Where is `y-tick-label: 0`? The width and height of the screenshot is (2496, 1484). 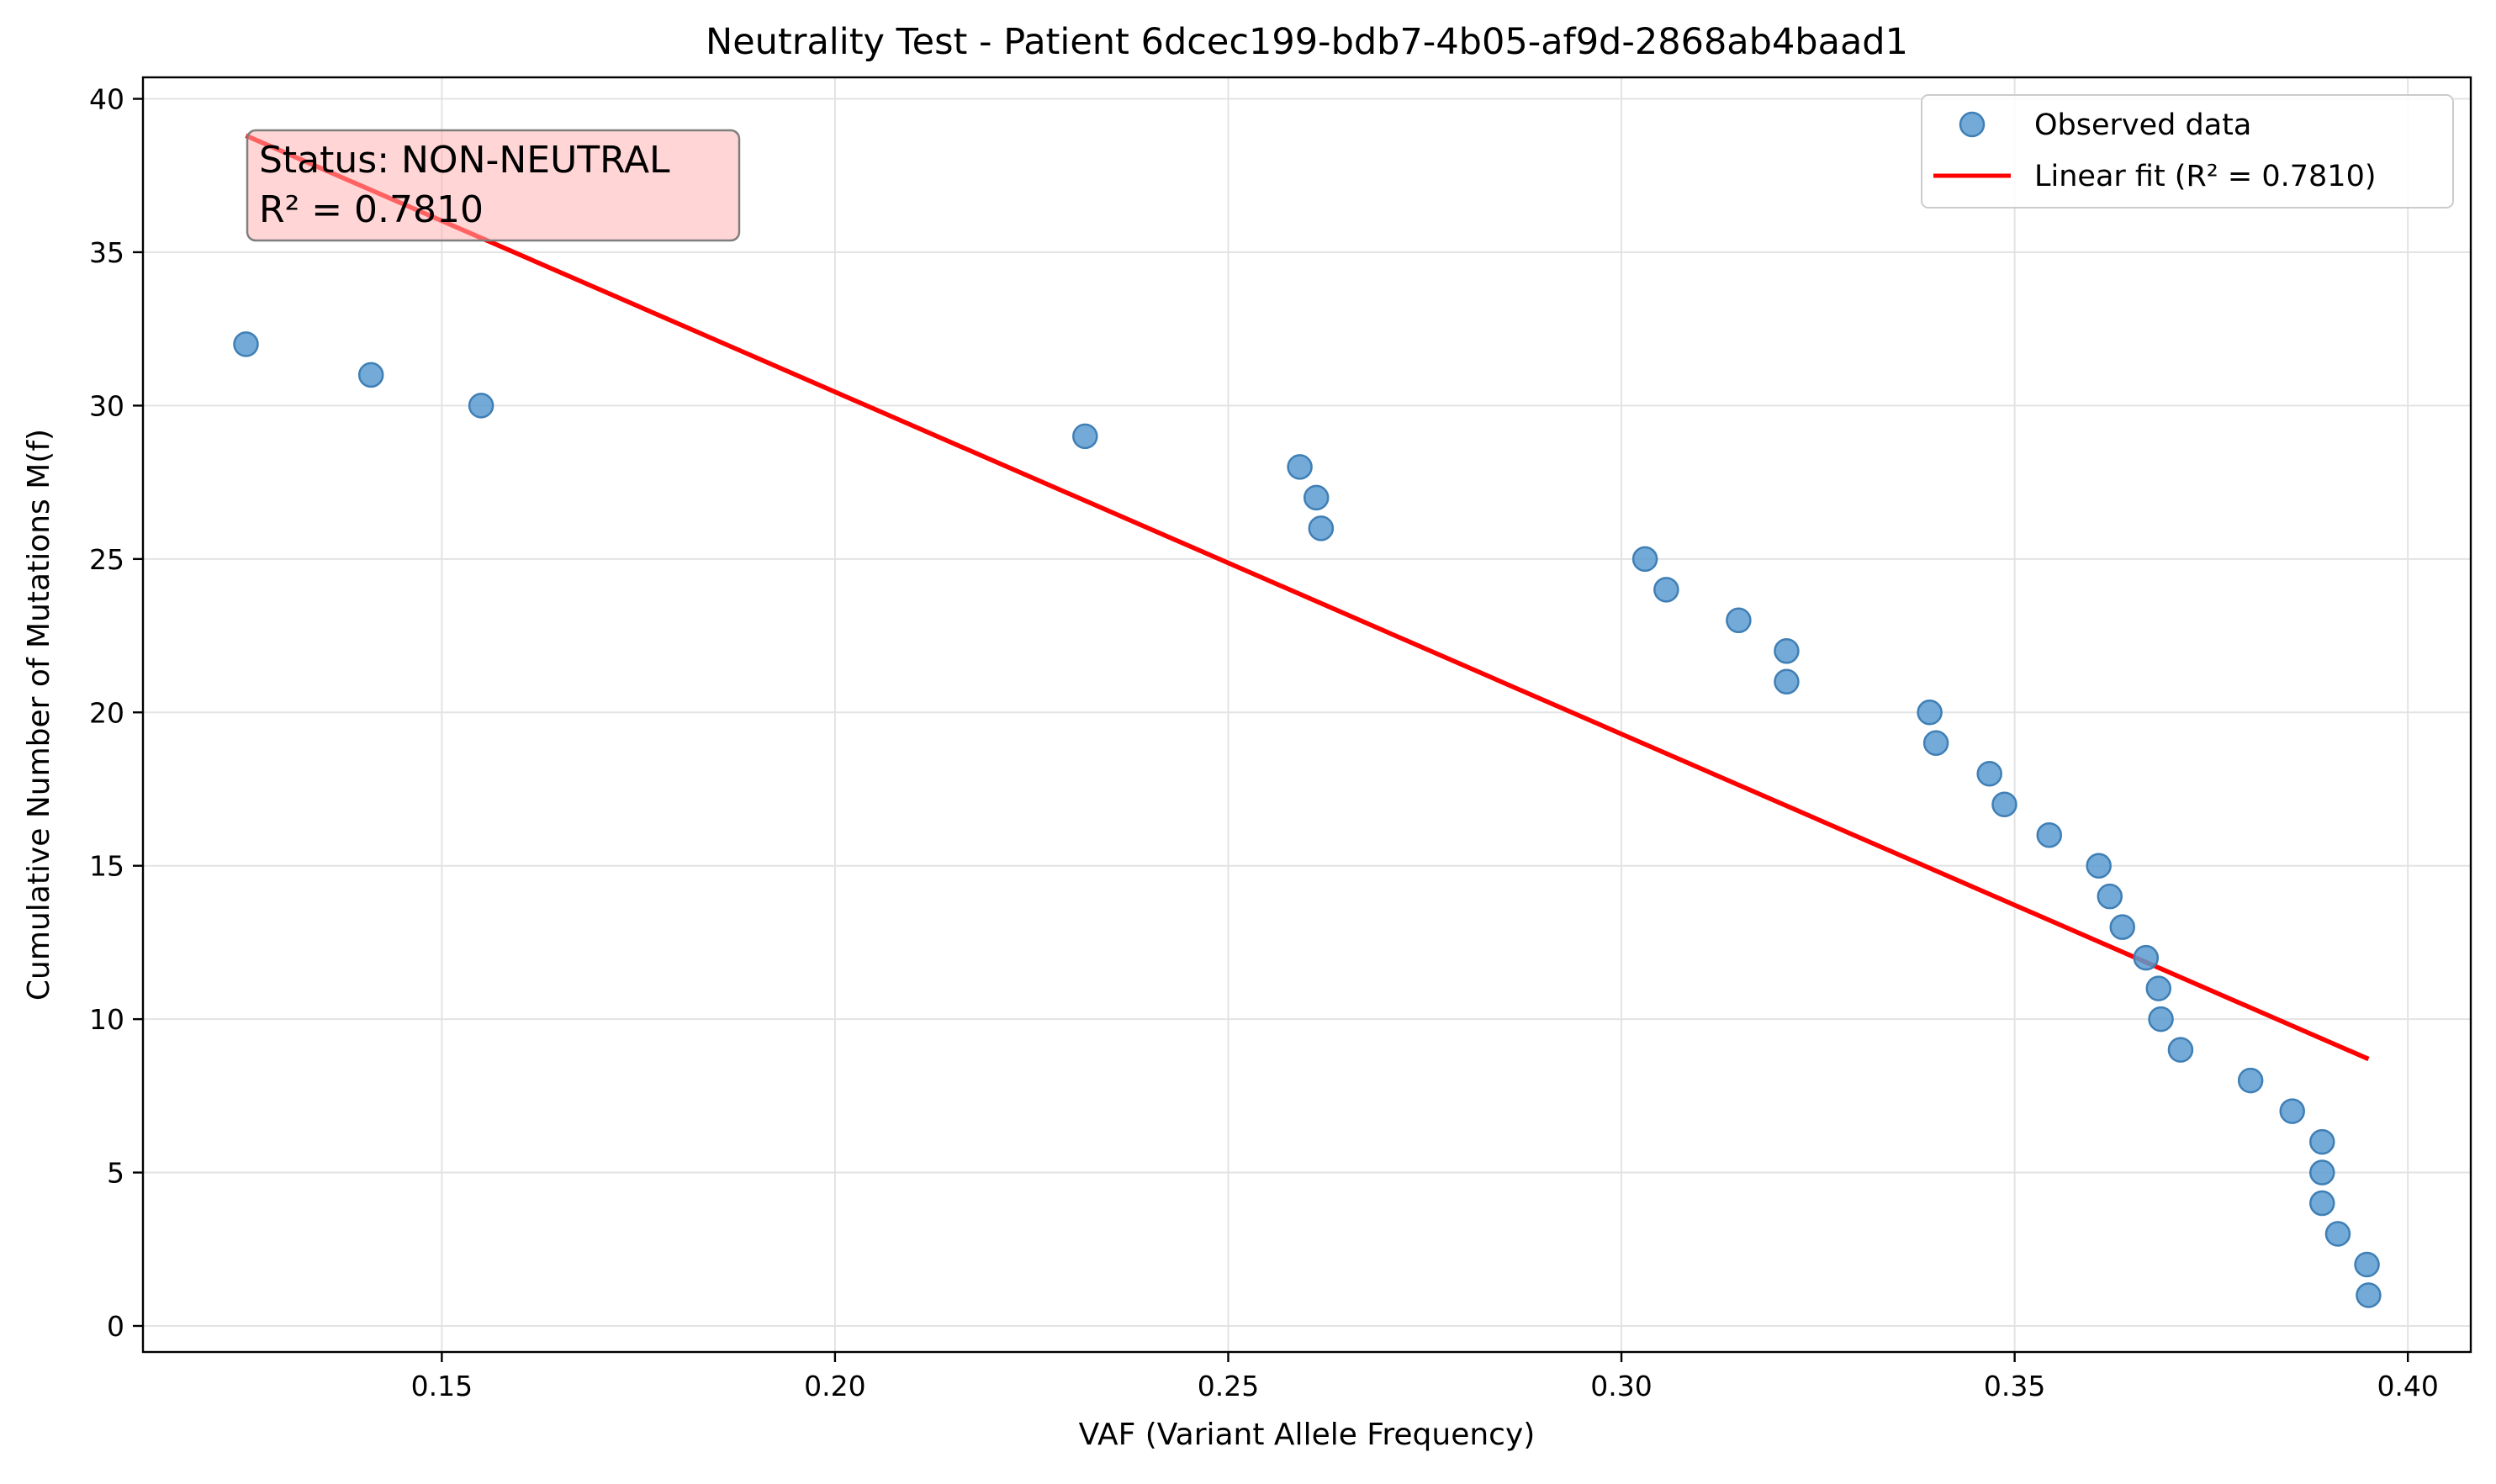 y-tick-label: 0 is located at coordinates (115, 1326).